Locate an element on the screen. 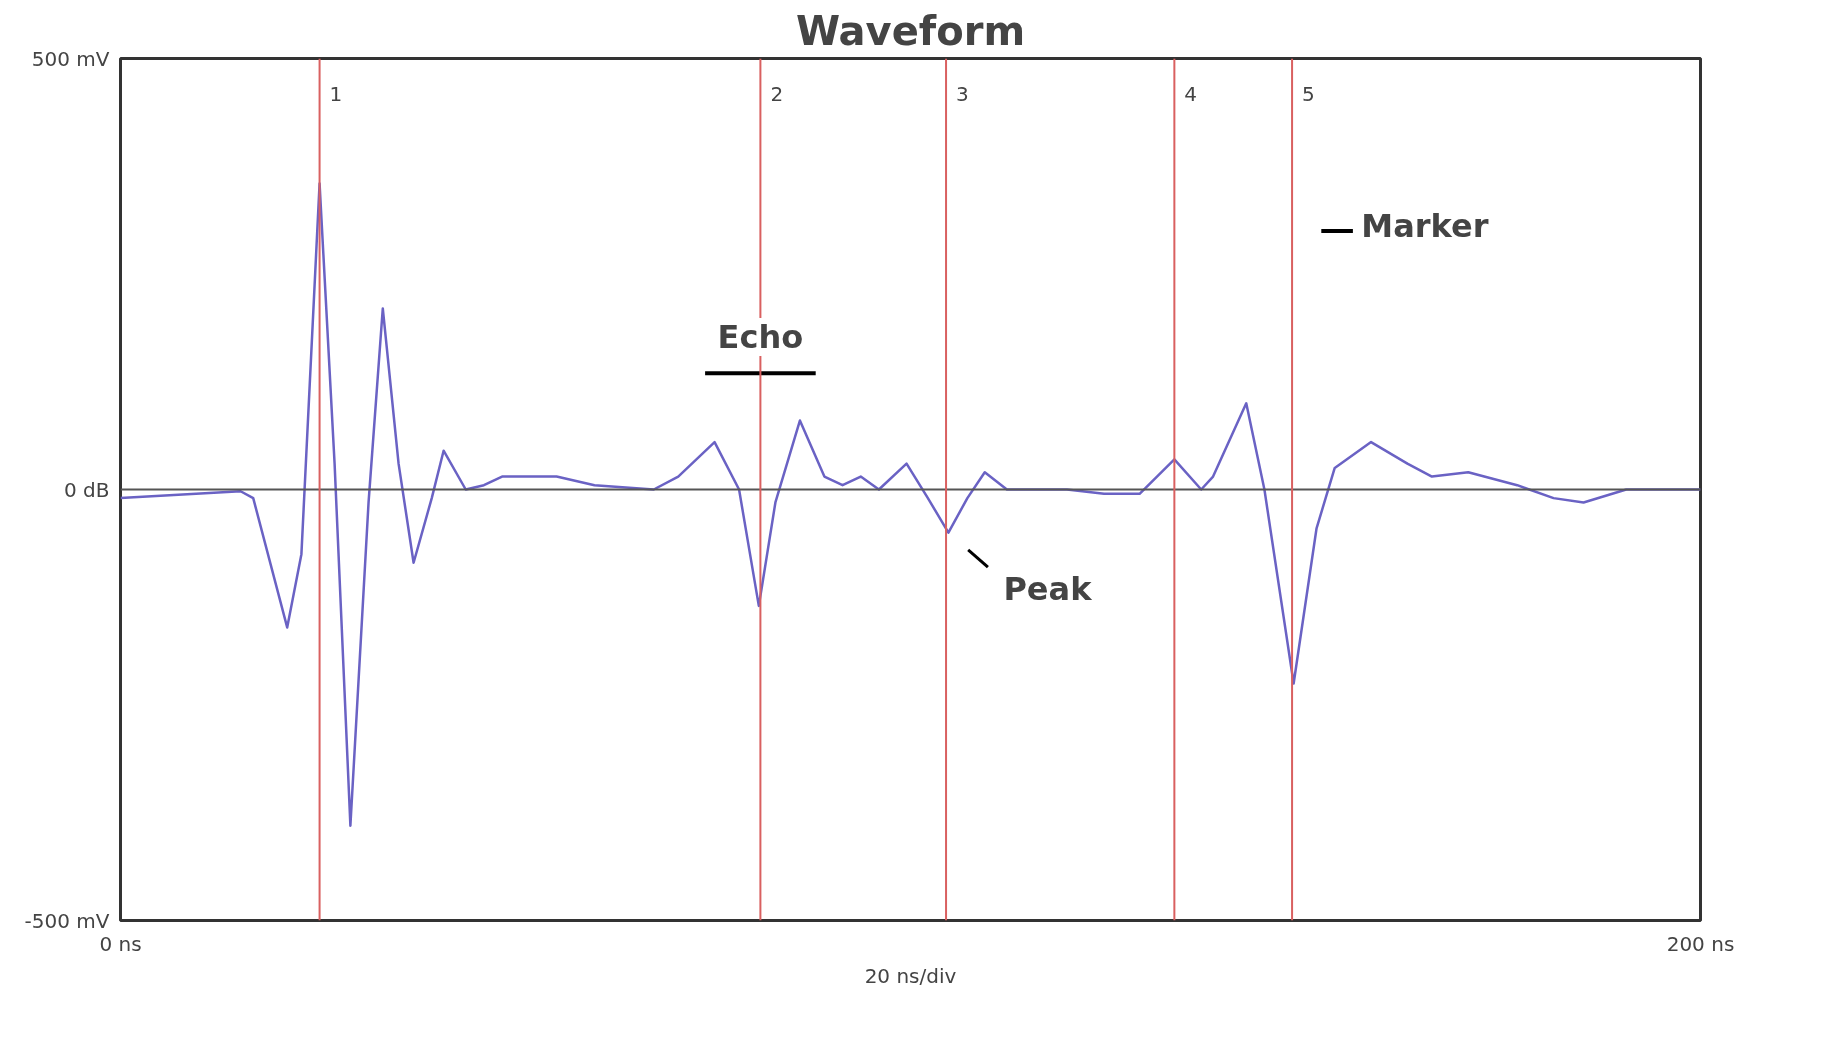 This screenshot has height=1055, width=1823. annotation: 1 is located at coordinates (336, 93).